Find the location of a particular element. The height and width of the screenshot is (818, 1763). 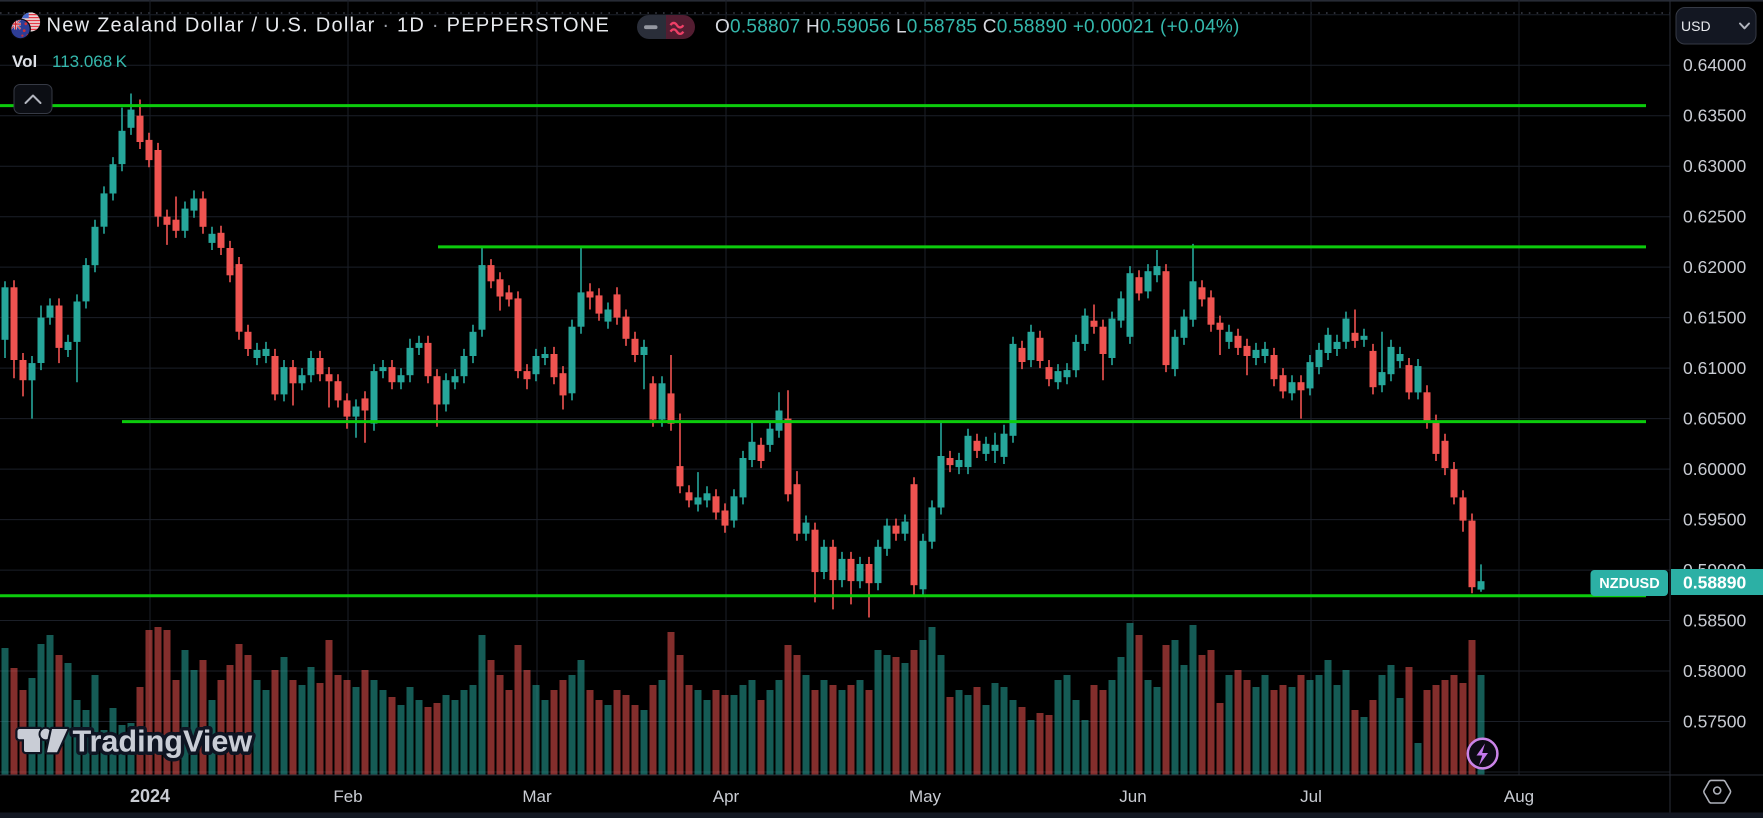

svg-text: Vol is located at coordinates (24, 61).